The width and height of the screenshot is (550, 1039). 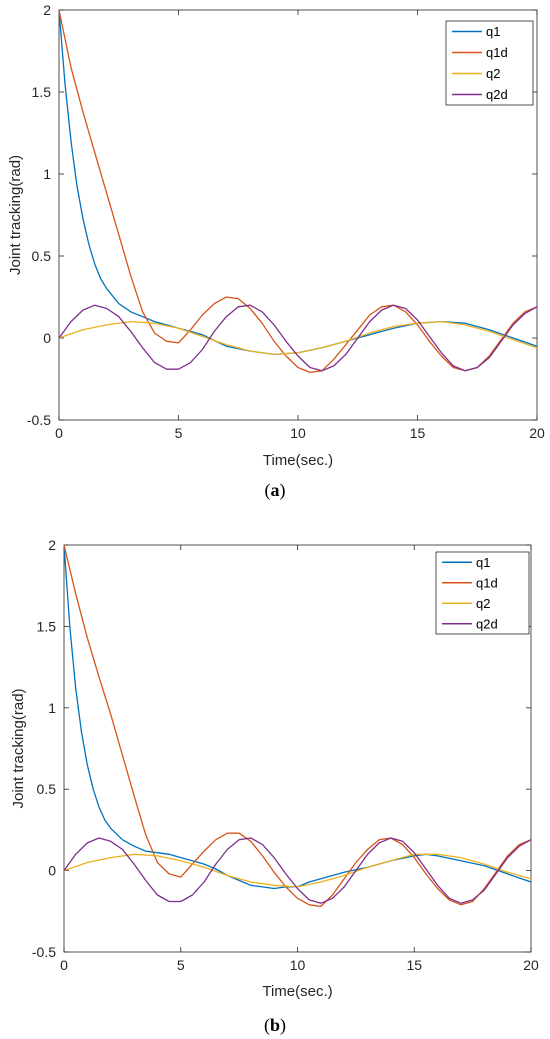 What do you see at coordinates (283, 1025) in the screenshot?
I see `caption-b-close-paren: )` at bounding box center [283, 1025].